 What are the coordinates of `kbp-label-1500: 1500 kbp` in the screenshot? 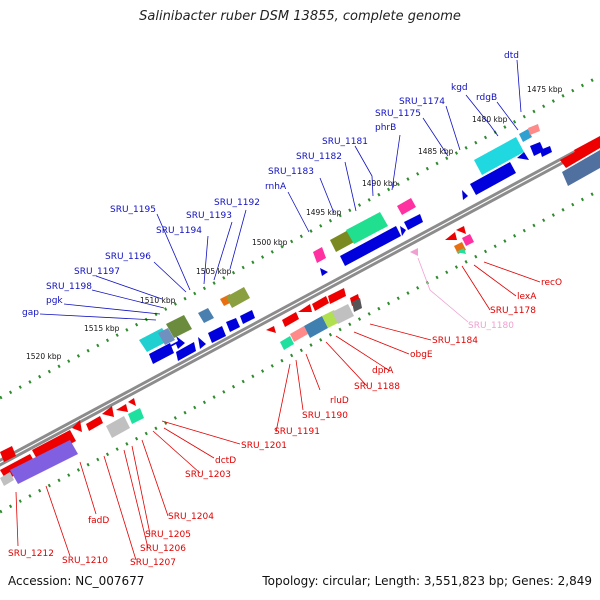 It's located at (270, 242).